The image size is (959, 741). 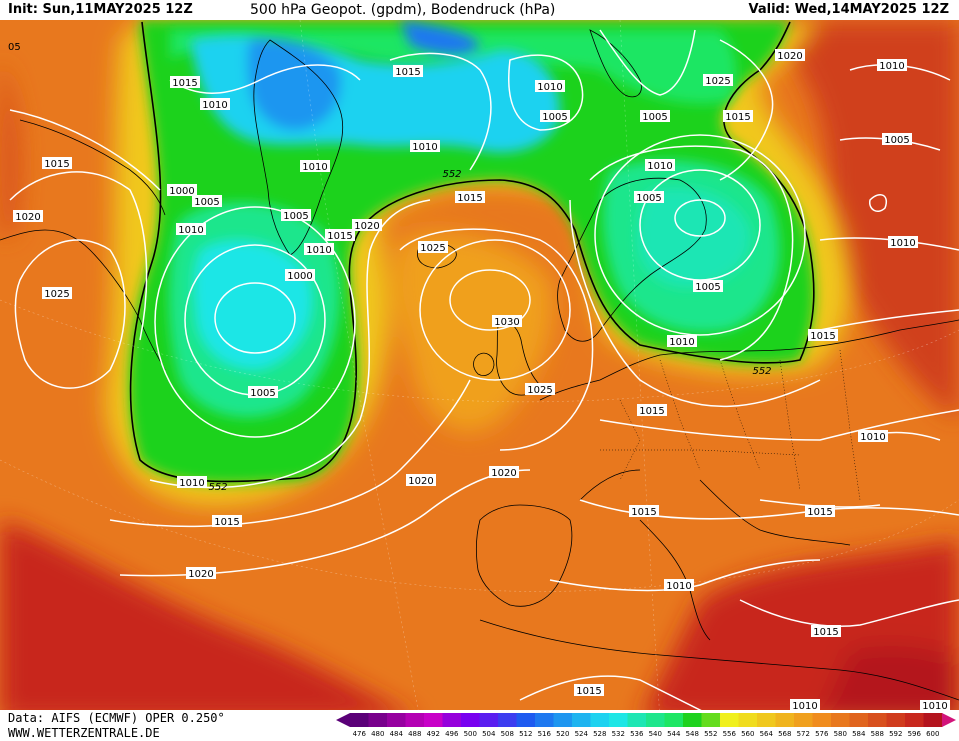 I want to click on scale-tick-label: 588, so click(x=877, y=734).